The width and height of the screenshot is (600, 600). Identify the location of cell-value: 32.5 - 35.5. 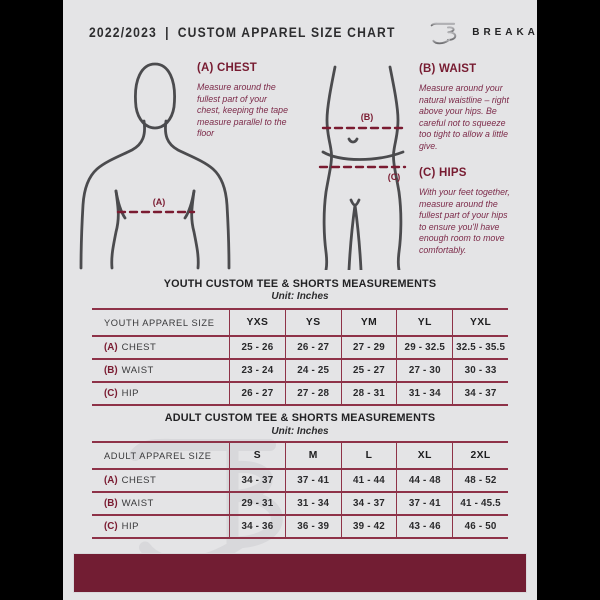
(480, 347).